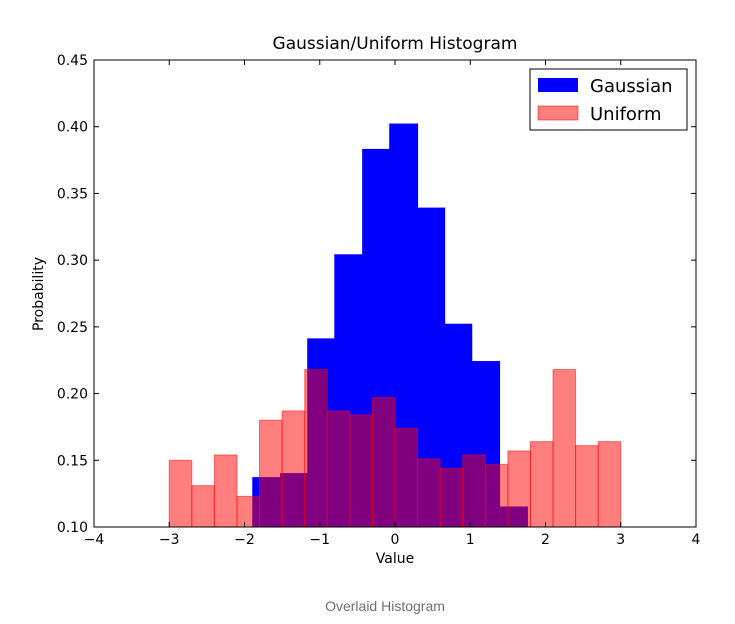 Image resolution: width=735 pixels, height=624 pixels. I want to click on x-tick-label: −4, so click(94, 540).